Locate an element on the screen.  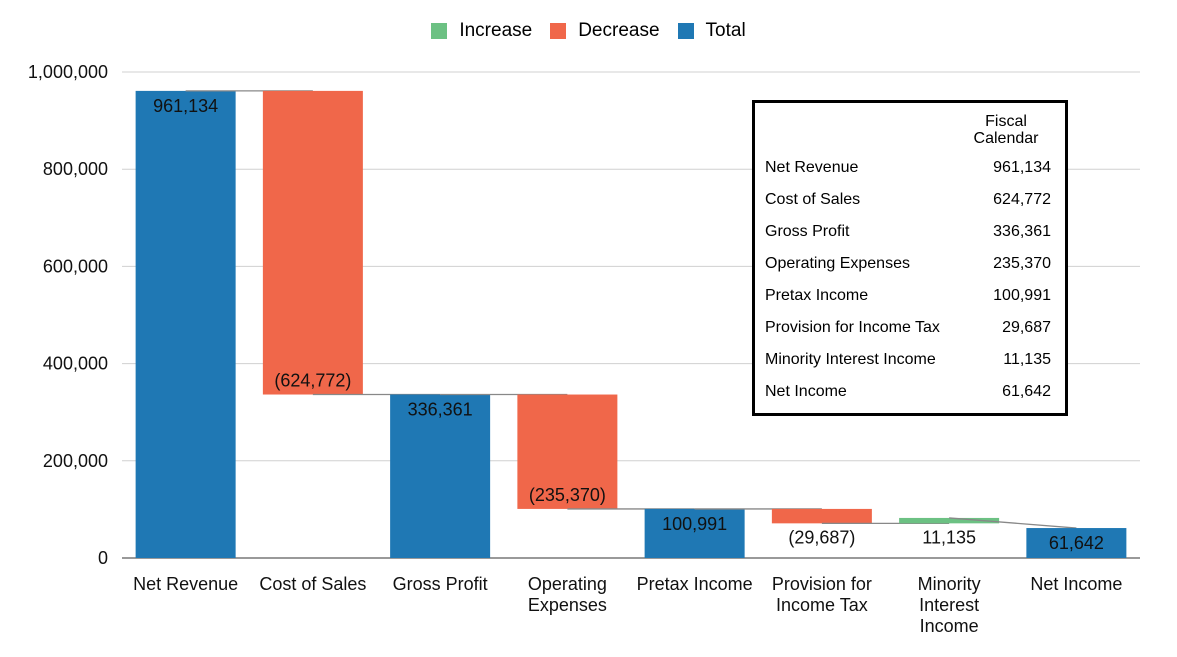
table-row: Cost of Sales 624,772 is located at coordinates (908, 200).